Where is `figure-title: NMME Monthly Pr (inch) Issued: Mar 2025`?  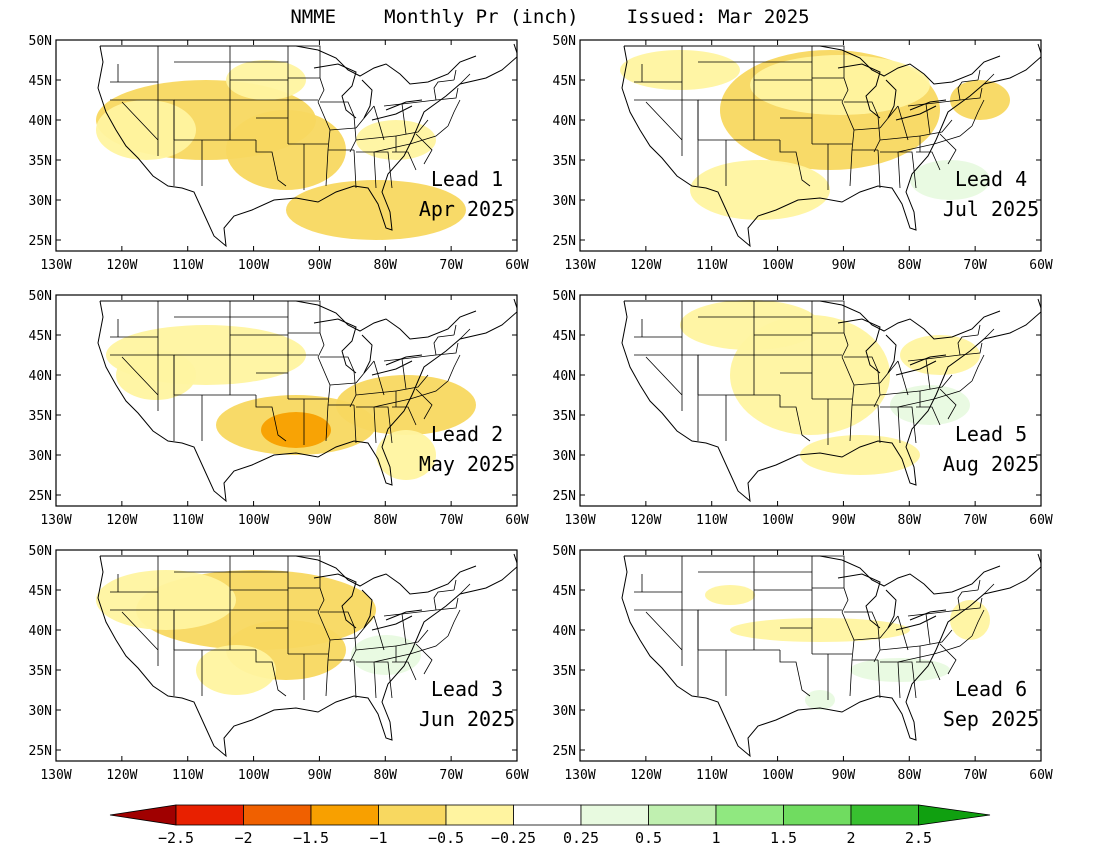 figure-title: NMME Monthly Pr (inch) Issued: Mar 2025 is located at coordinates (550, 17).